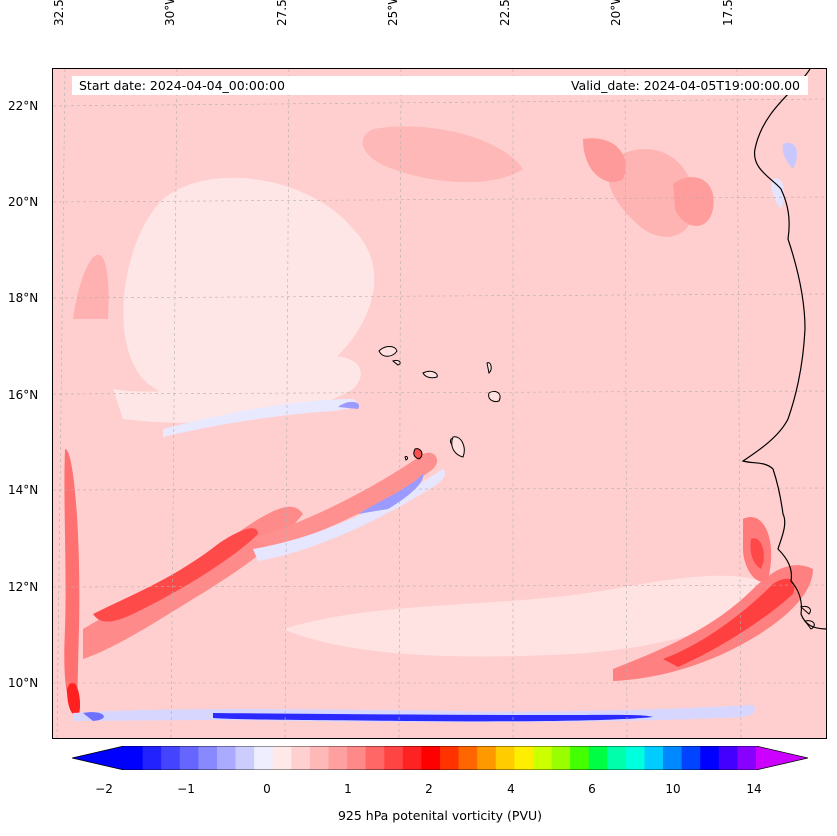 This screenshot has width=837, height=836. Describe the element at coordinates (104, 789) in the screenshot. I see `colorbar-tick: −2` at that location.